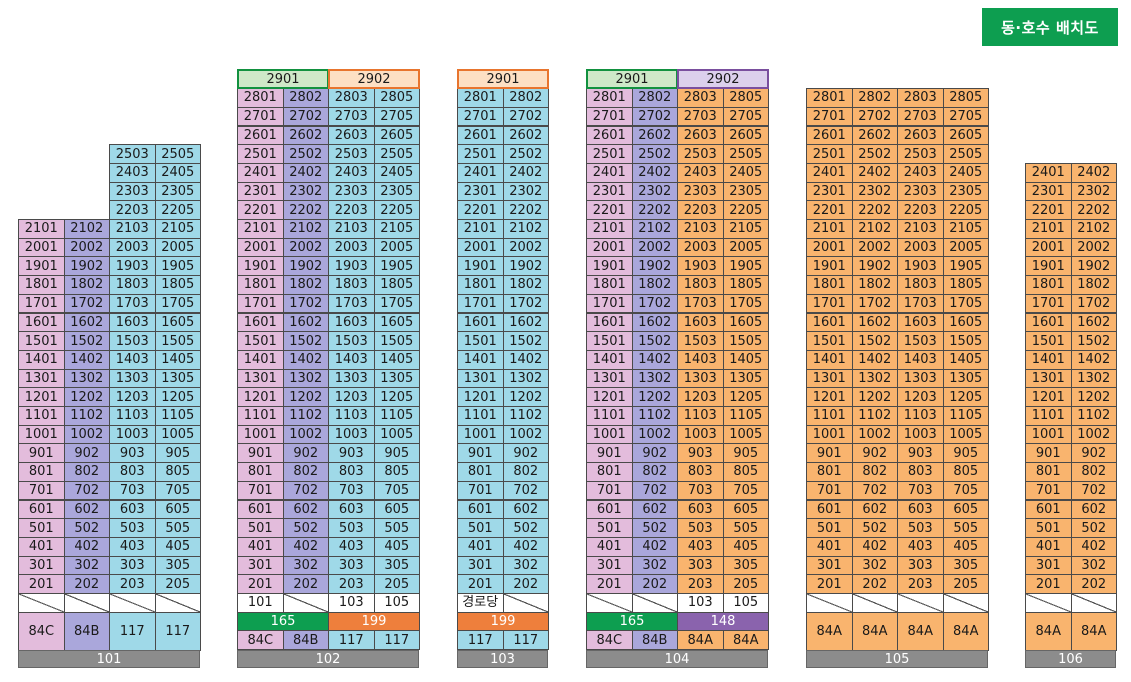 The image size is (1131, 682). Describe the element at coordinates (260, 229) in the screenshot. I see `unit-cell: 2101` at that location.